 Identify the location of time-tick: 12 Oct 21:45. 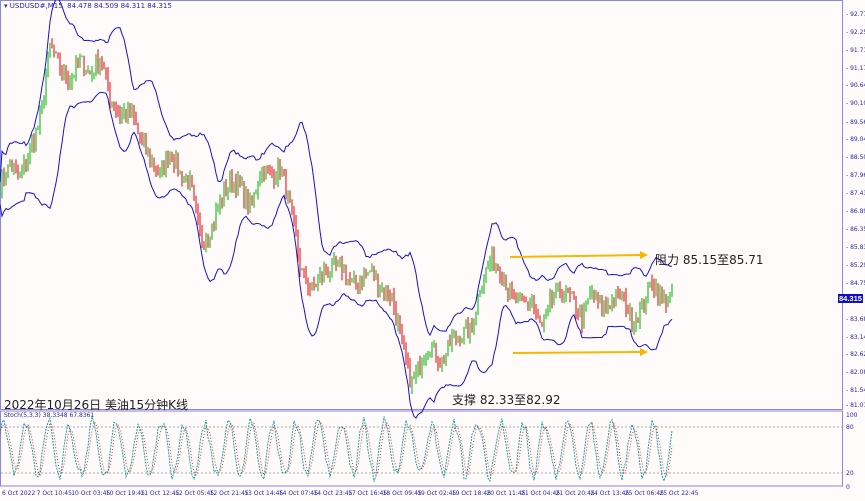
(229, 493).